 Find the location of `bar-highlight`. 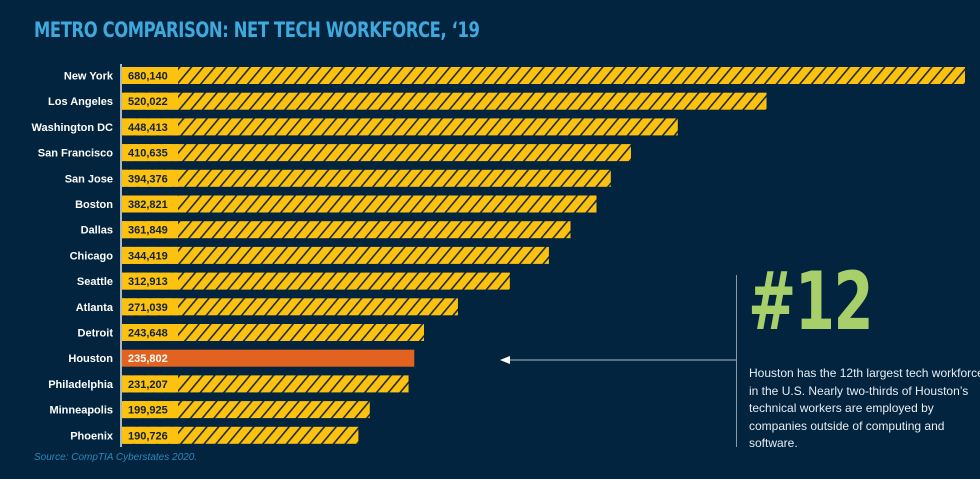

bar-highlight is located at coordinates (268, 358).